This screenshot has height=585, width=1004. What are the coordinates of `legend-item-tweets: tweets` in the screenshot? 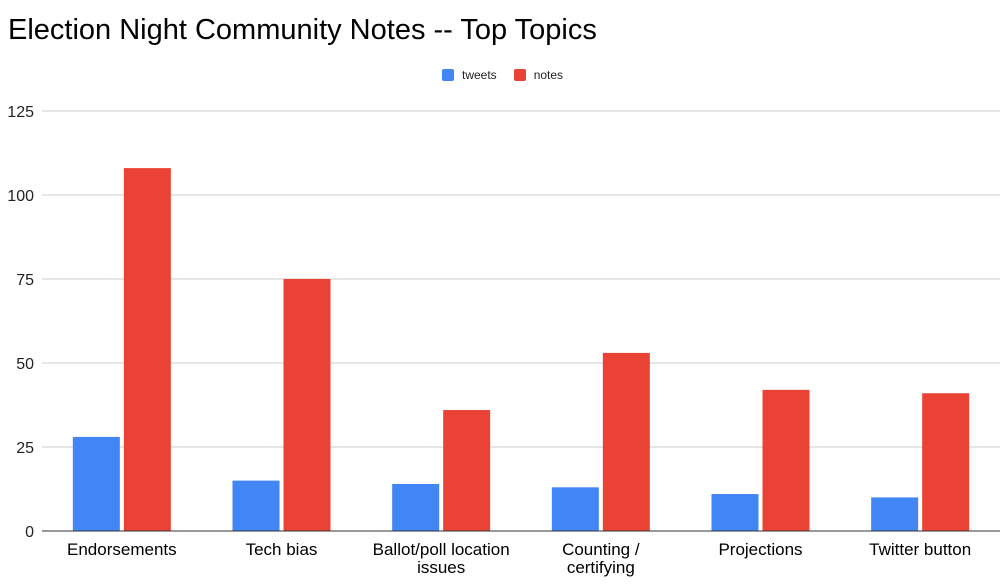 It's located at (469, 75).